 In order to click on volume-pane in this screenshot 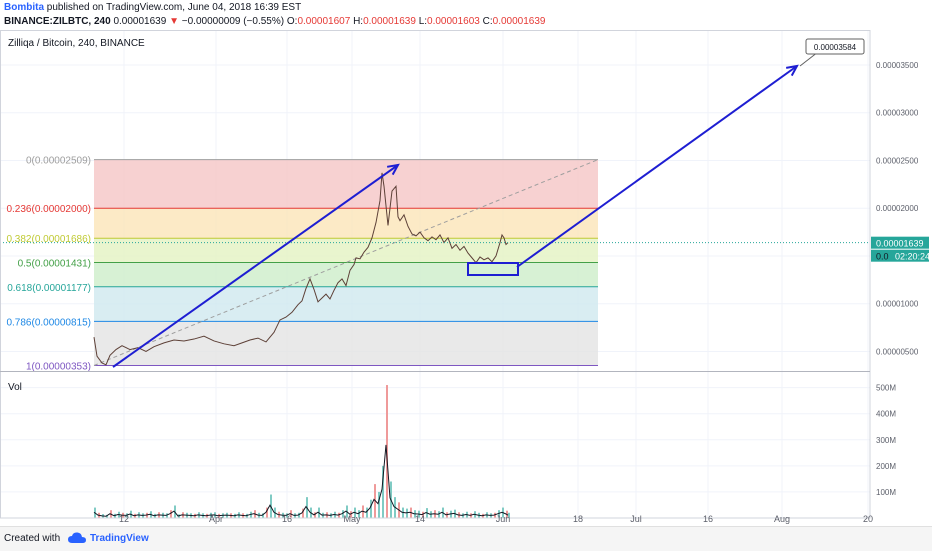, I will do `click(301, 451)`.